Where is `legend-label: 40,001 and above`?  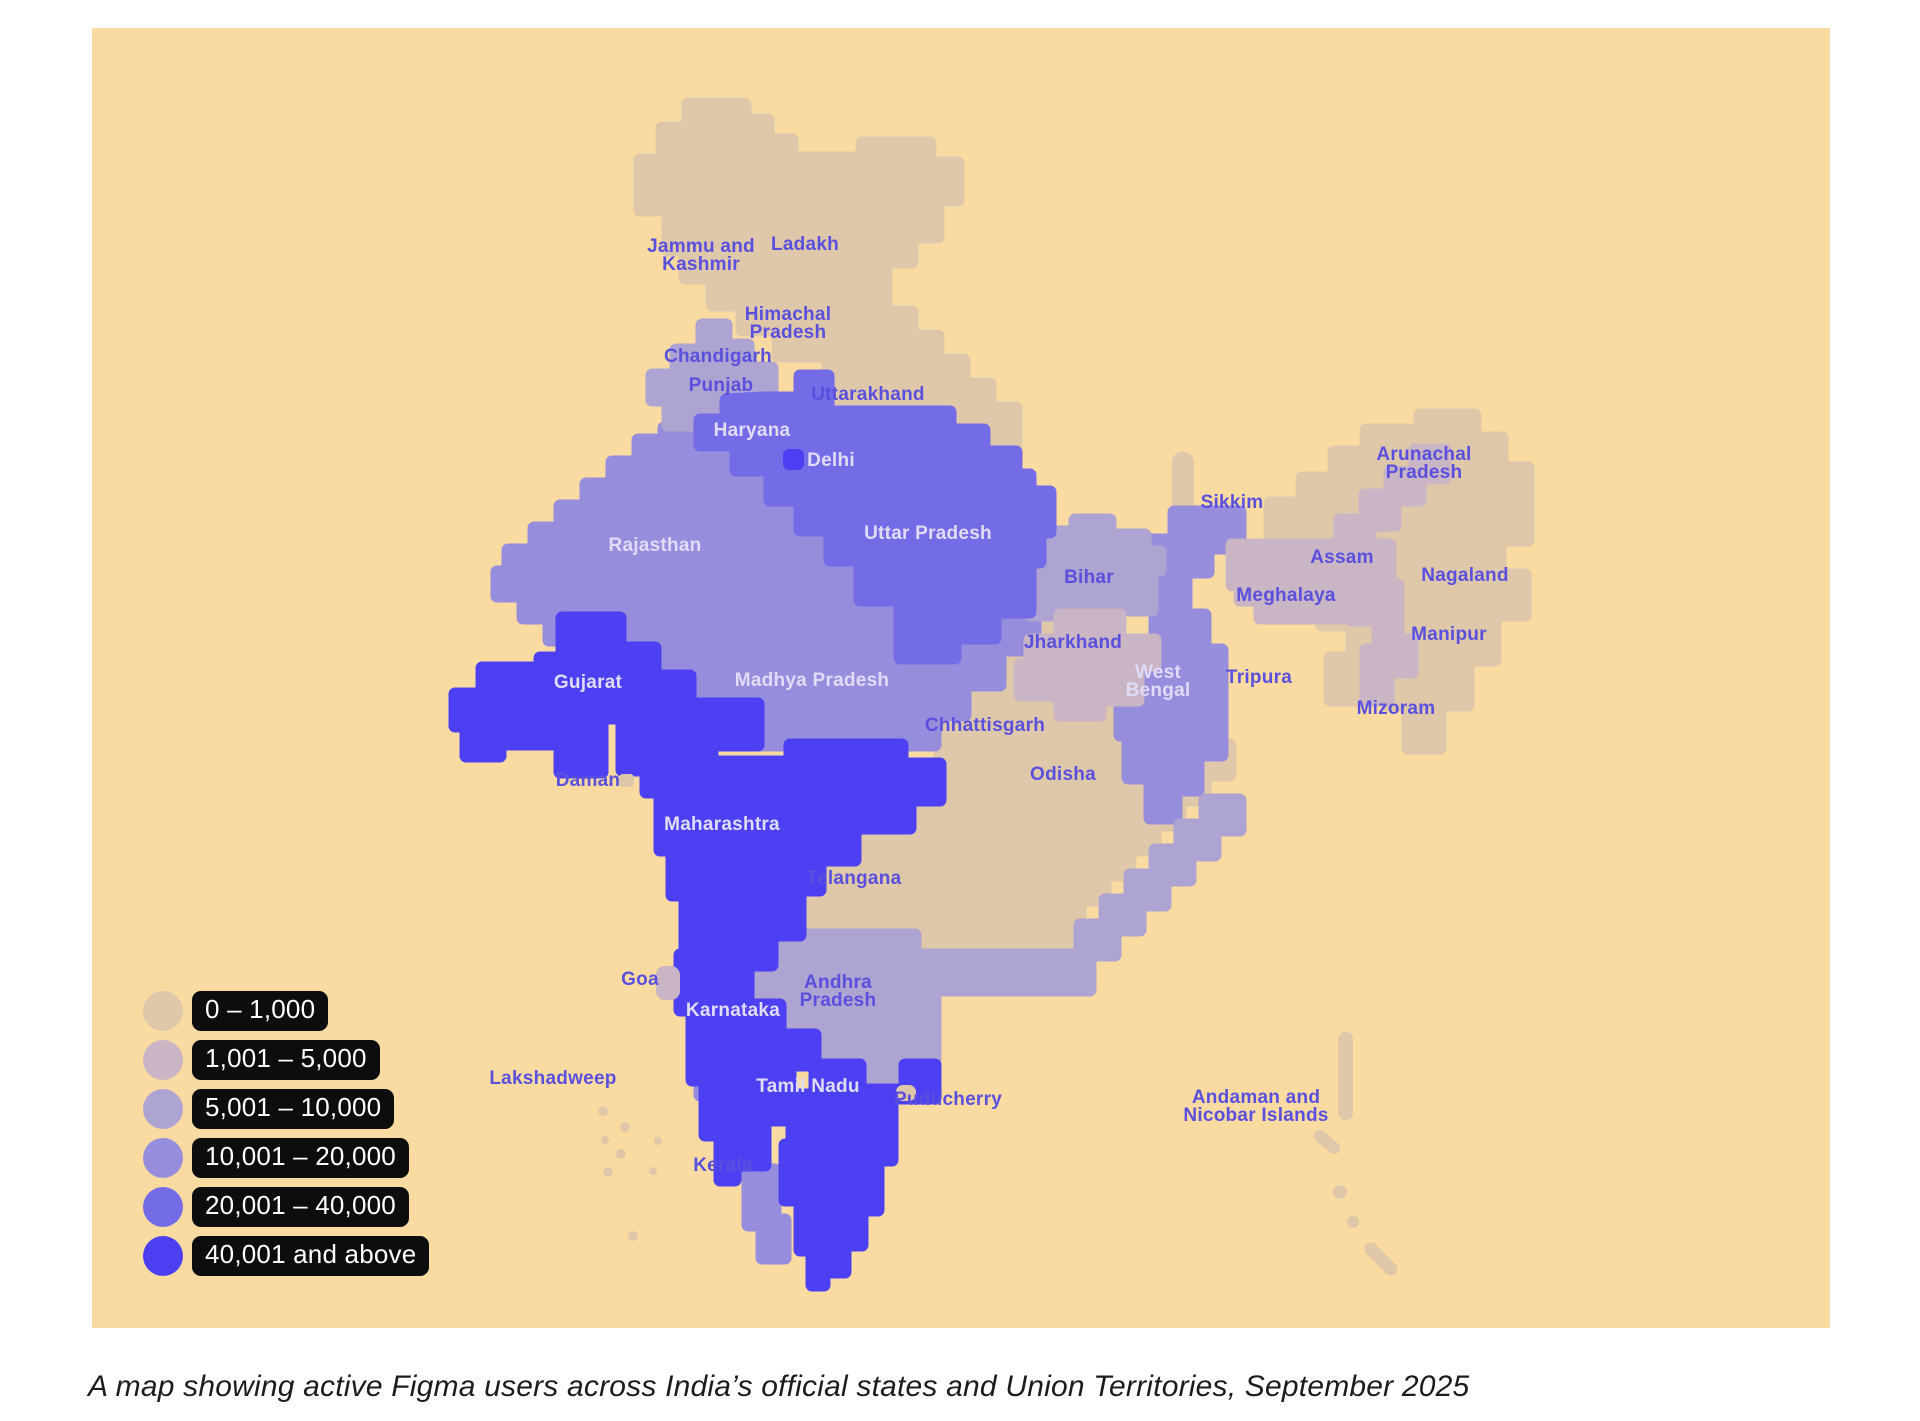
legend-label: 40,001 and above is located at coordinates (311, 1256).